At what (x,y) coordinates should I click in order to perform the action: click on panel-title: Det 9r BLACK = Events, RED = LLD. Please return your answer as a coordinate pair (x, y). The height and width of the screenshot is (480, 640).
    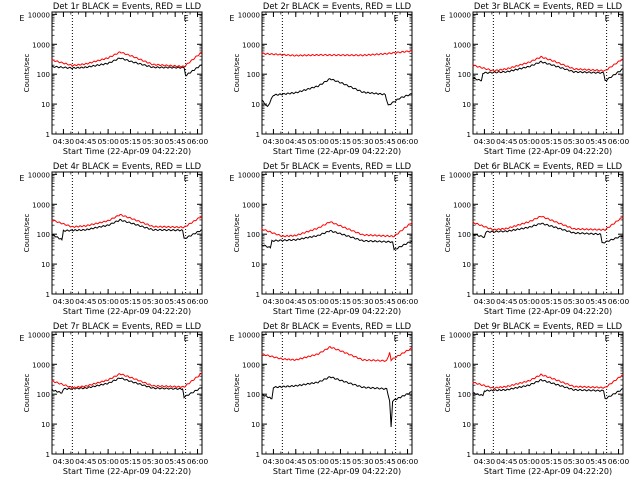
    Looking at the image, I should click on (548, 326).